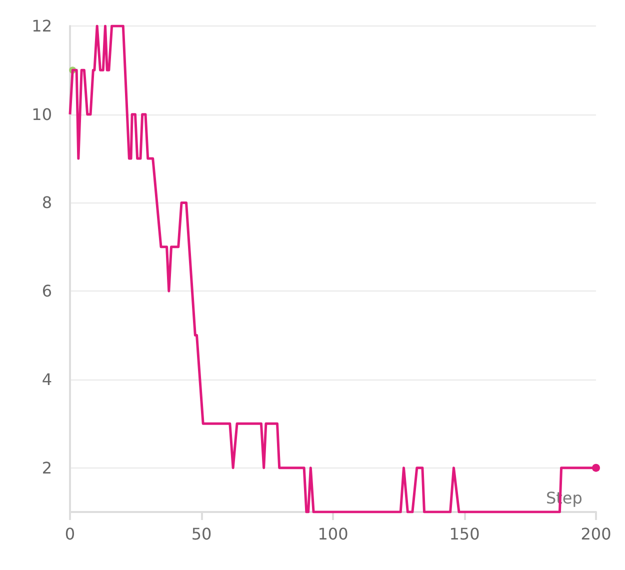 This screenshot has width=625, height=570. What do you see at coordinates (42, 114) in the screenshot?
I see `y-tick-label: 10` at bounding box center [42, 114].